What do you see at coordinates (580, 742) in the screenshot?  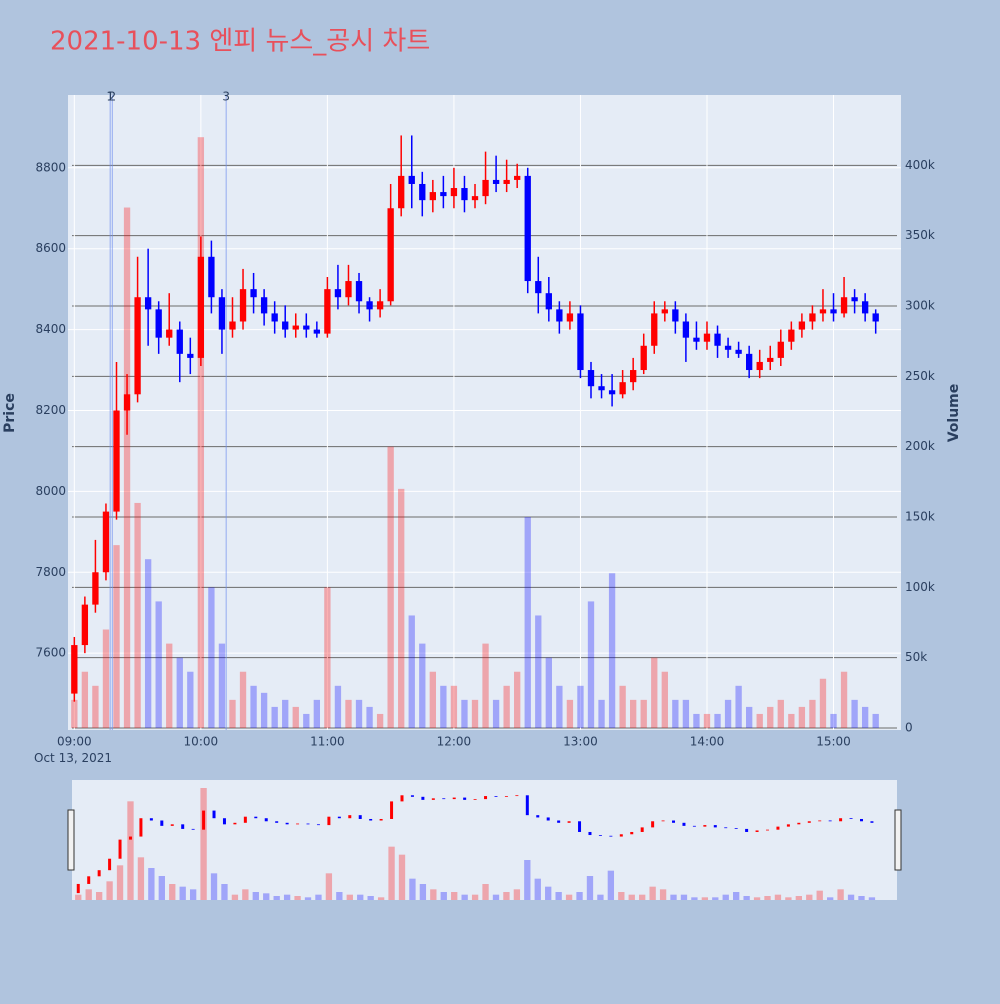 I see `x-tick-label: 13:00` at bounding box center [580, 742].